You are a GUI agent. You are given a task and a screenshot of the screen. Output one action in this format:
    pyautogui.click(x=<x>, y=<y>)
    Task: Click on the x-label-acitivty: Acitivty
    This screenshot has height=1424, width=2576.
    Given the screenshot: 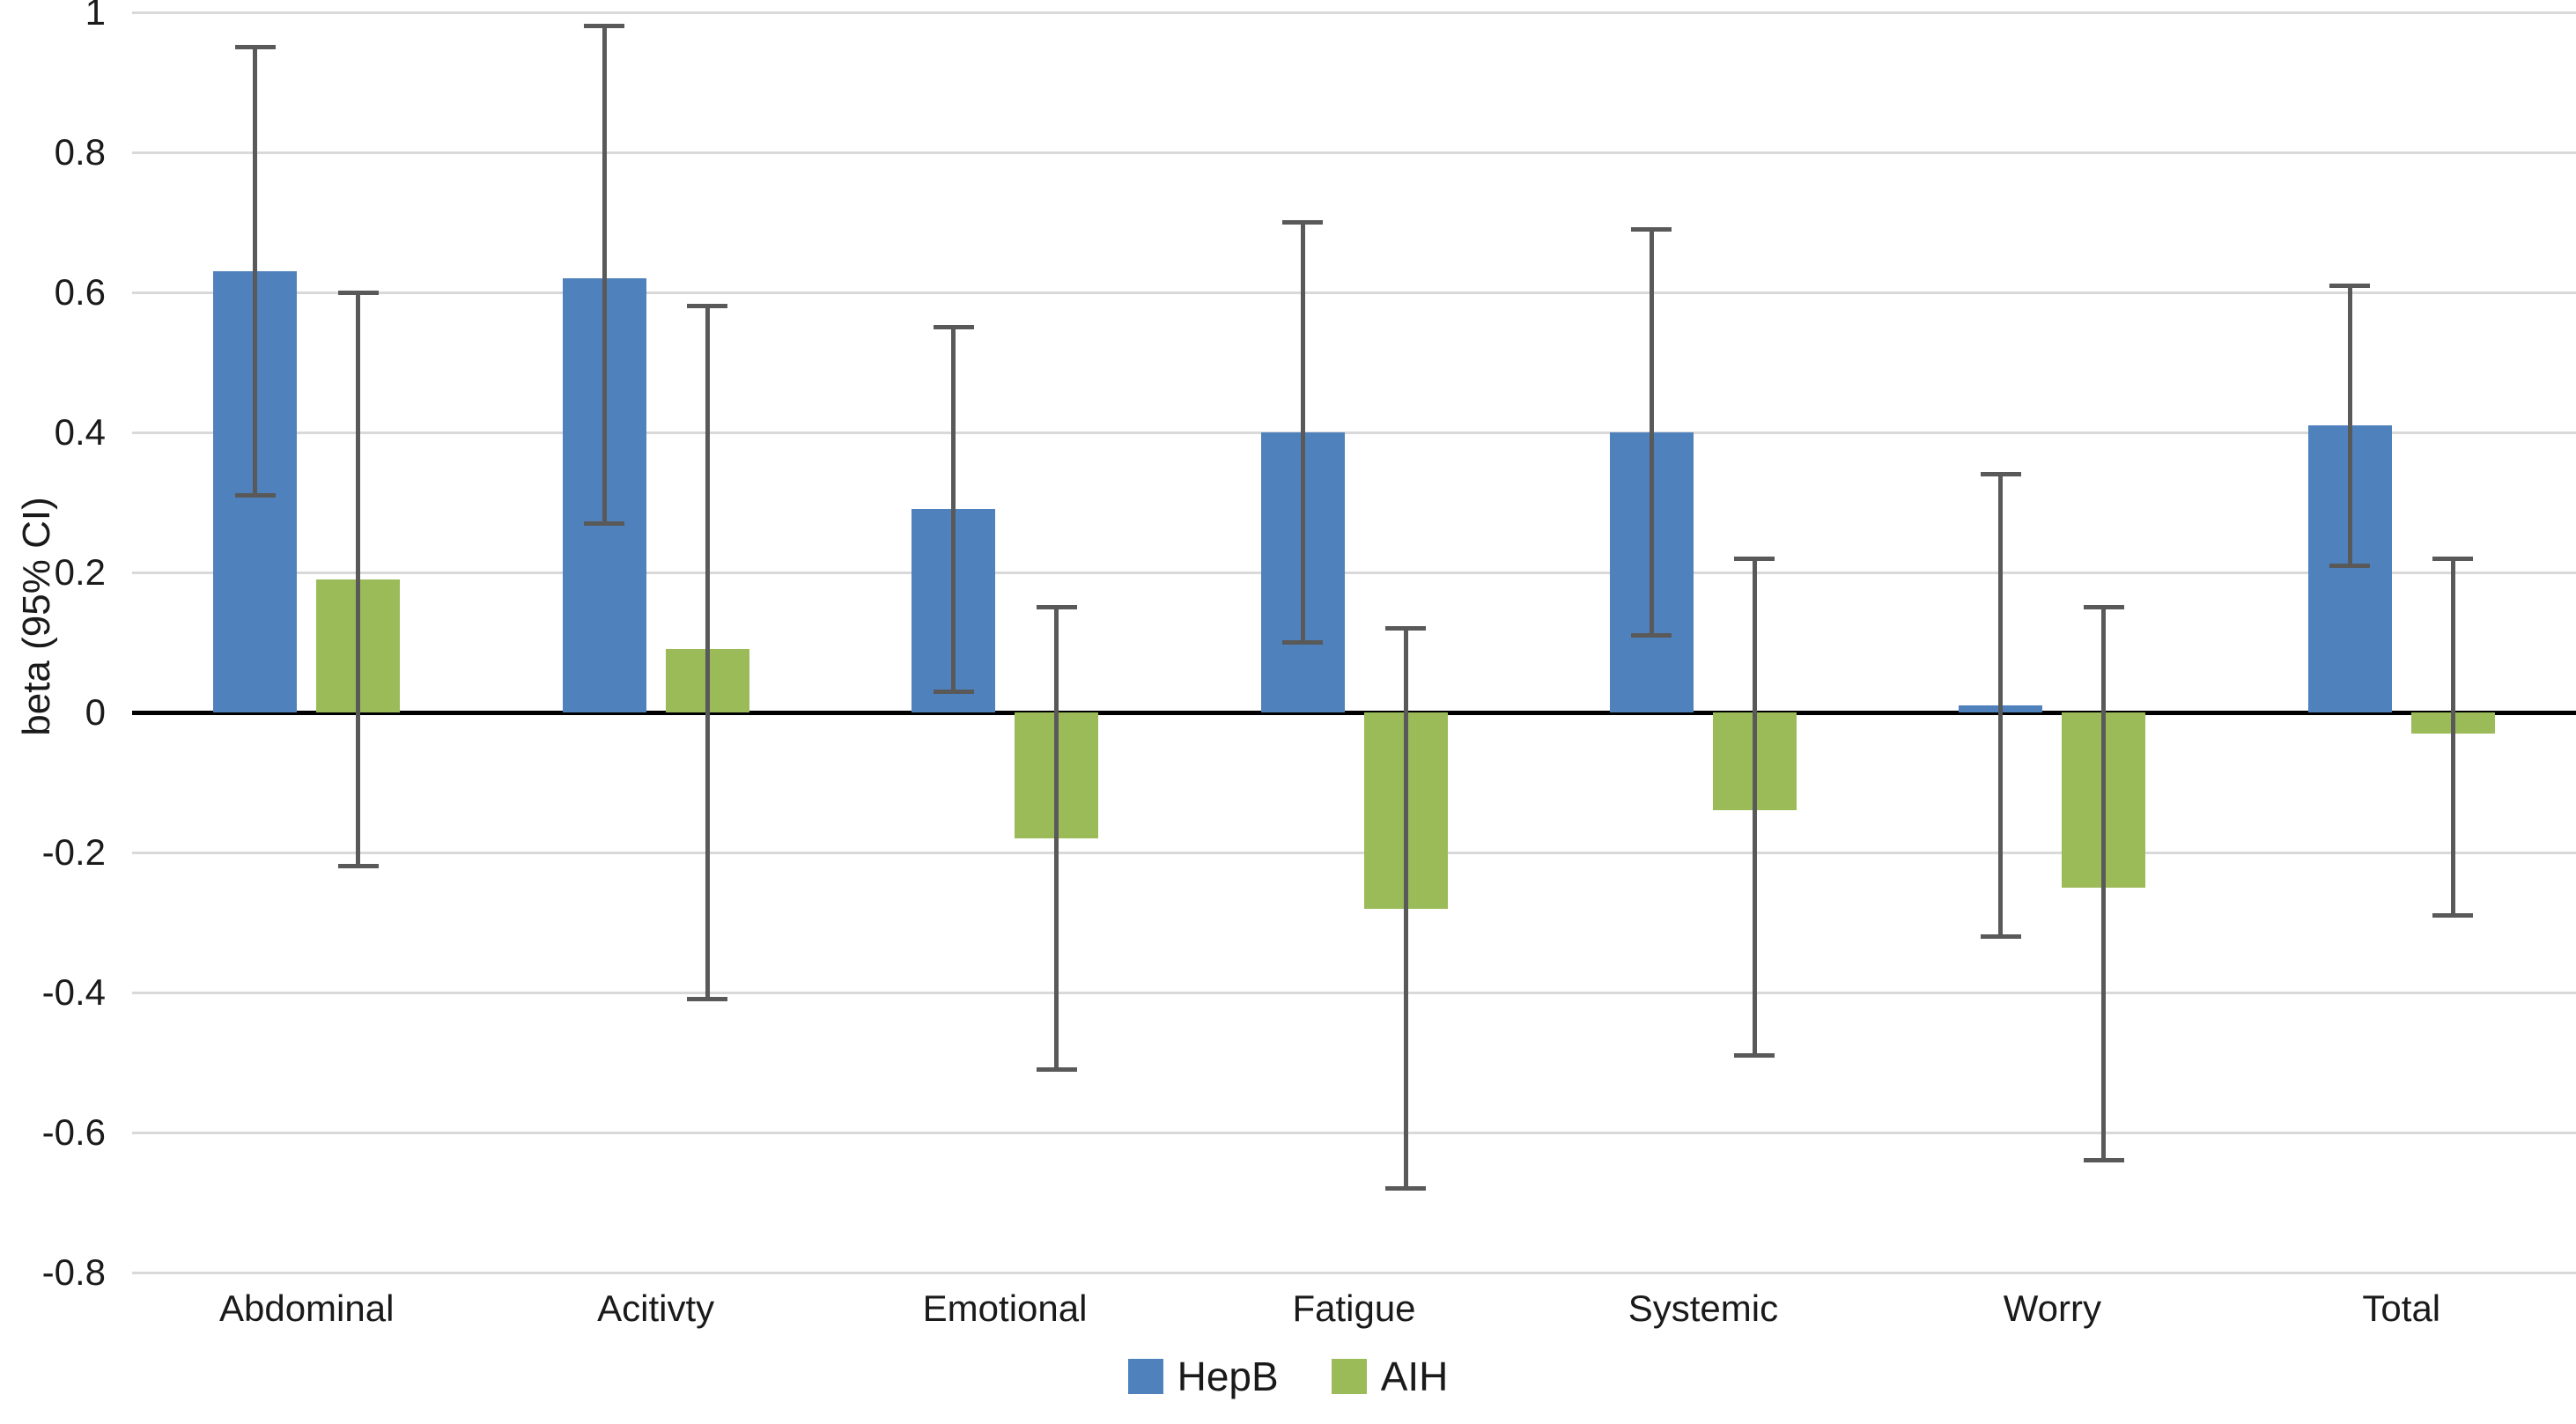 What is the action you would take?
    pyautogui.click(x=656, y=1308)
    